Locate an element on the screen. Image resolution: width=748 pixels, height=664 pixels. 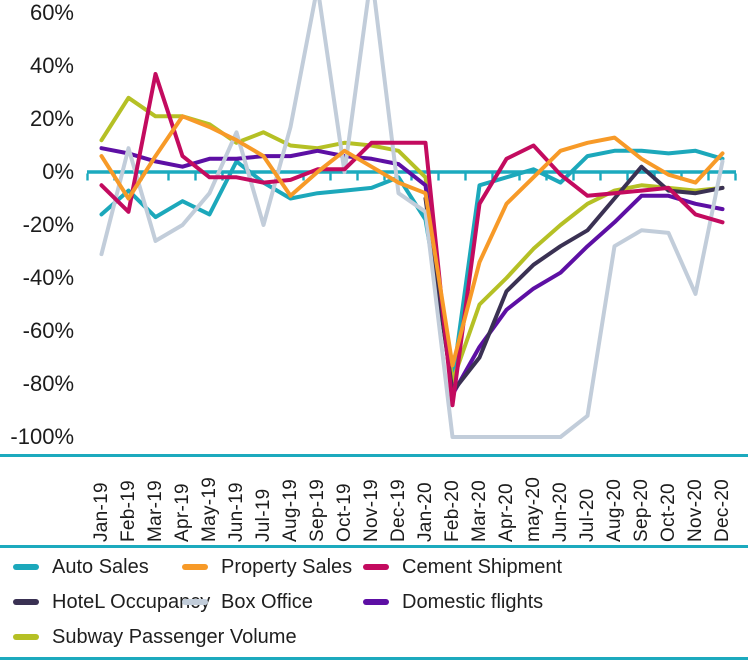
y-tick-label: -40% is located at coordinates (48, 277).